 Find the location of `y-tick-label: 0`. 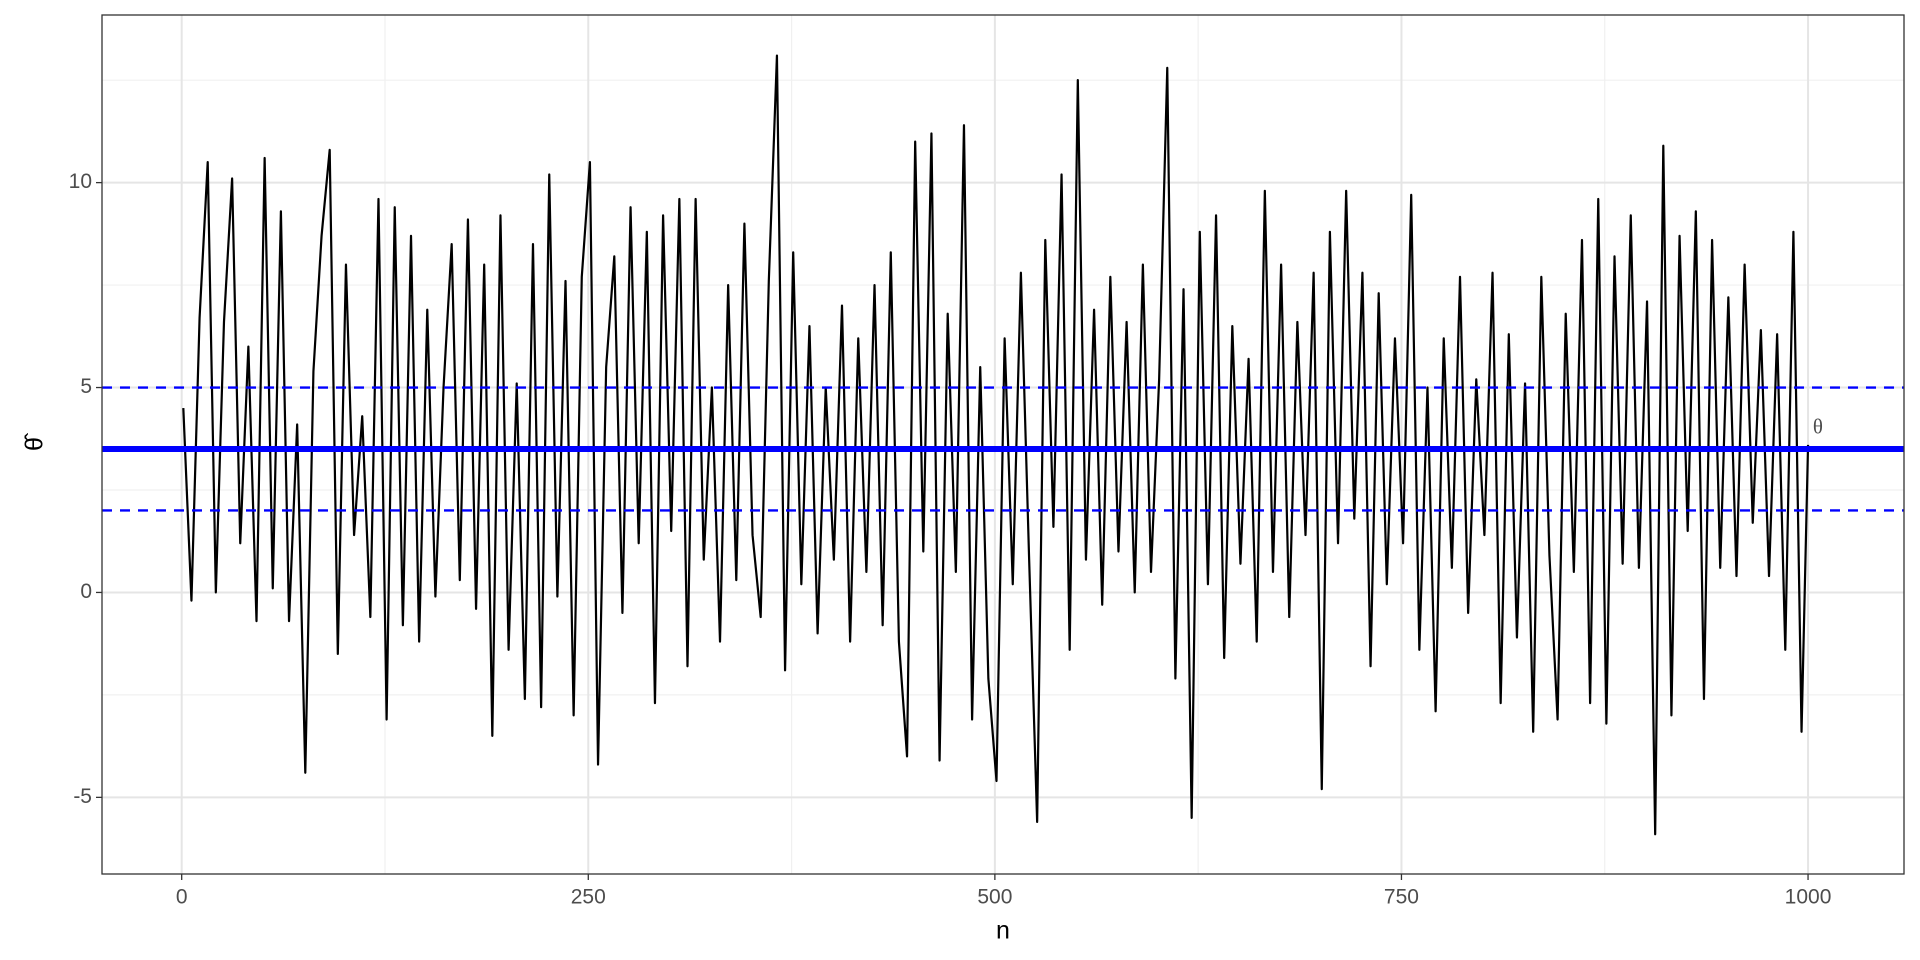

y-tick-label: 0 is located at coordinates (86, 591).